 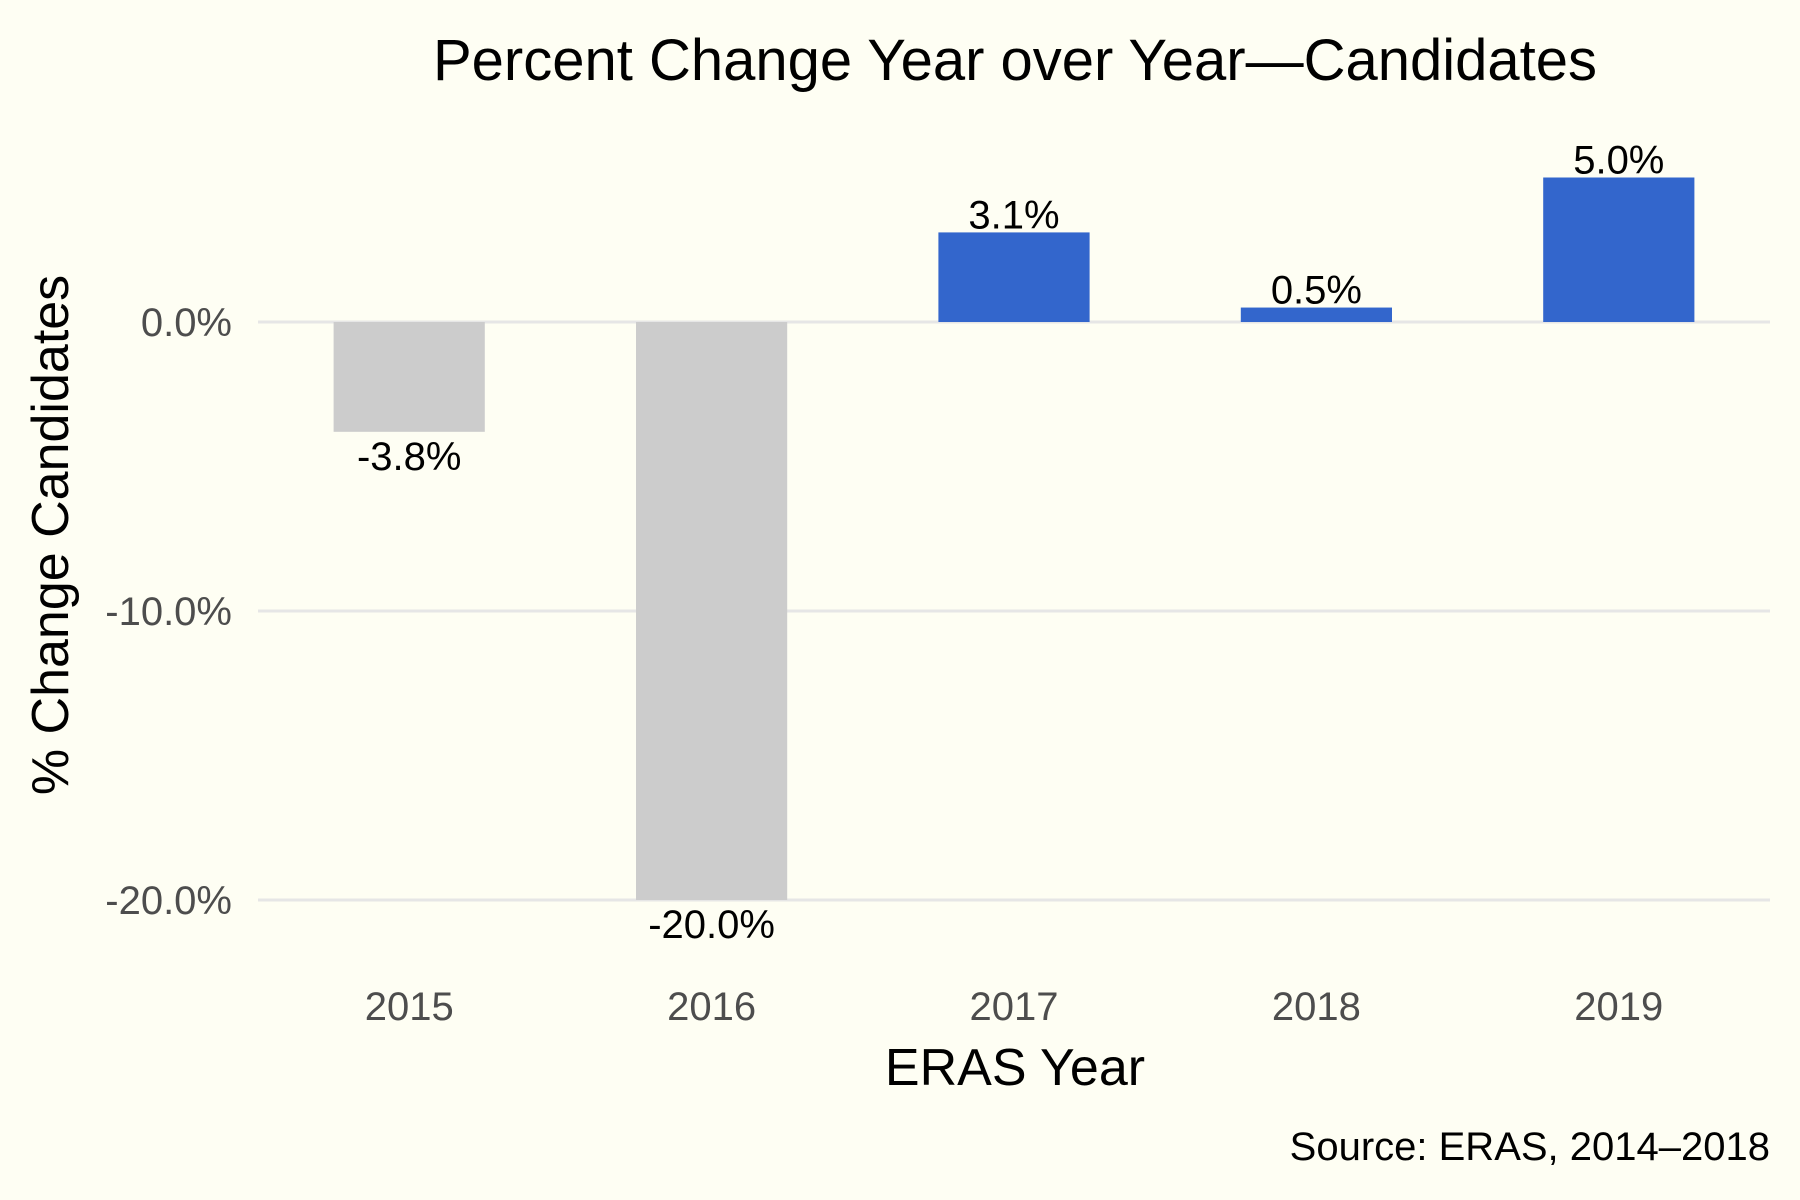 I want to click on bar-2019, so click(x=1619, y=249).